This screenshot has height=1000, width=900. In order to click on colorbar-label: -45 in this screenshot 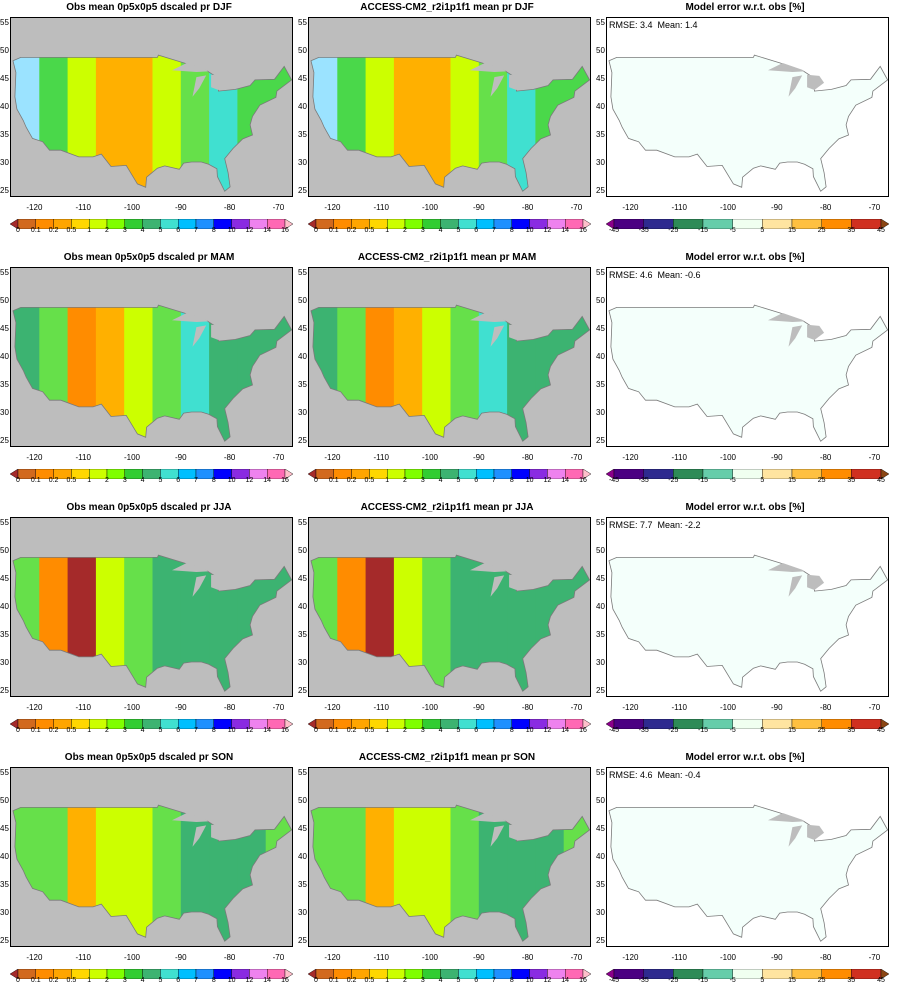, I will do `click(614, 730)`.